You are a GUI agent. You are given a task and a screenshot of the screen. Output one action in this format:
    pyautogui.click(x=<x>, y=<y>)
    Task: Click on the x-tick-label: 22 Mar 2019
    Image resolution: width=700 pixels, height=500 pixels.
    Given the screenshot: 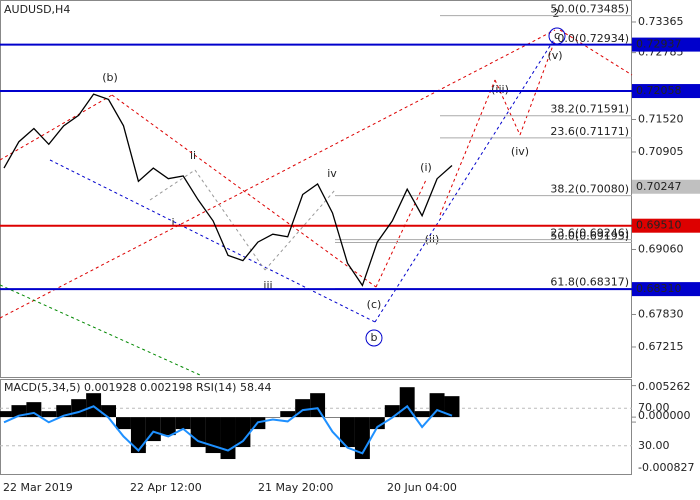 What is the action you would take?
    pyautogui.click(x=38, y=487)
    